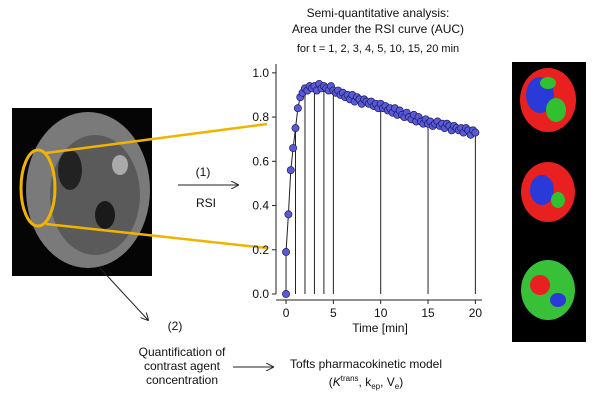 The width and height of the screenshot is (600, 406). I want to click on y-tick-label: 0.2, so click(260, 250).